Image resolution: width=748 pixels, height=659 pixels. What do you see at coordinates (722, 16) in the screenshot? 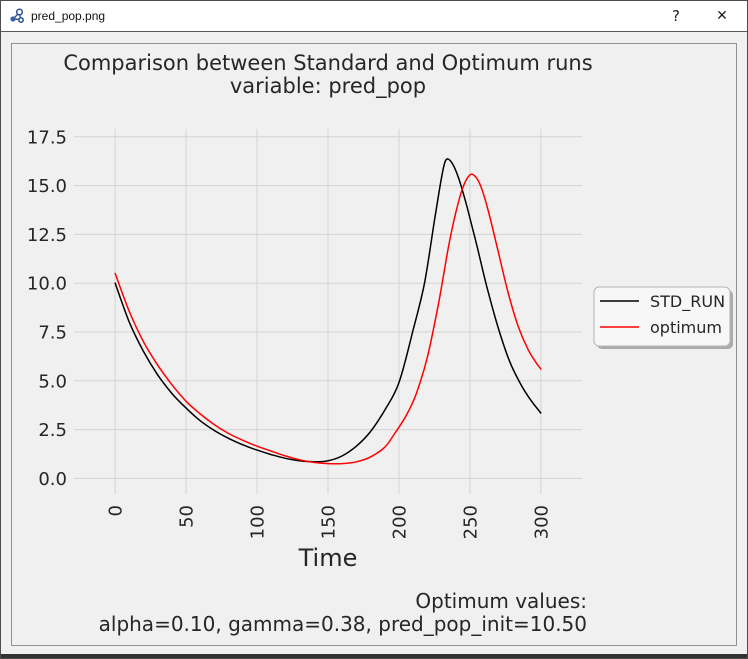
I see `close-button: ✕` at bounding box center [722, 16].